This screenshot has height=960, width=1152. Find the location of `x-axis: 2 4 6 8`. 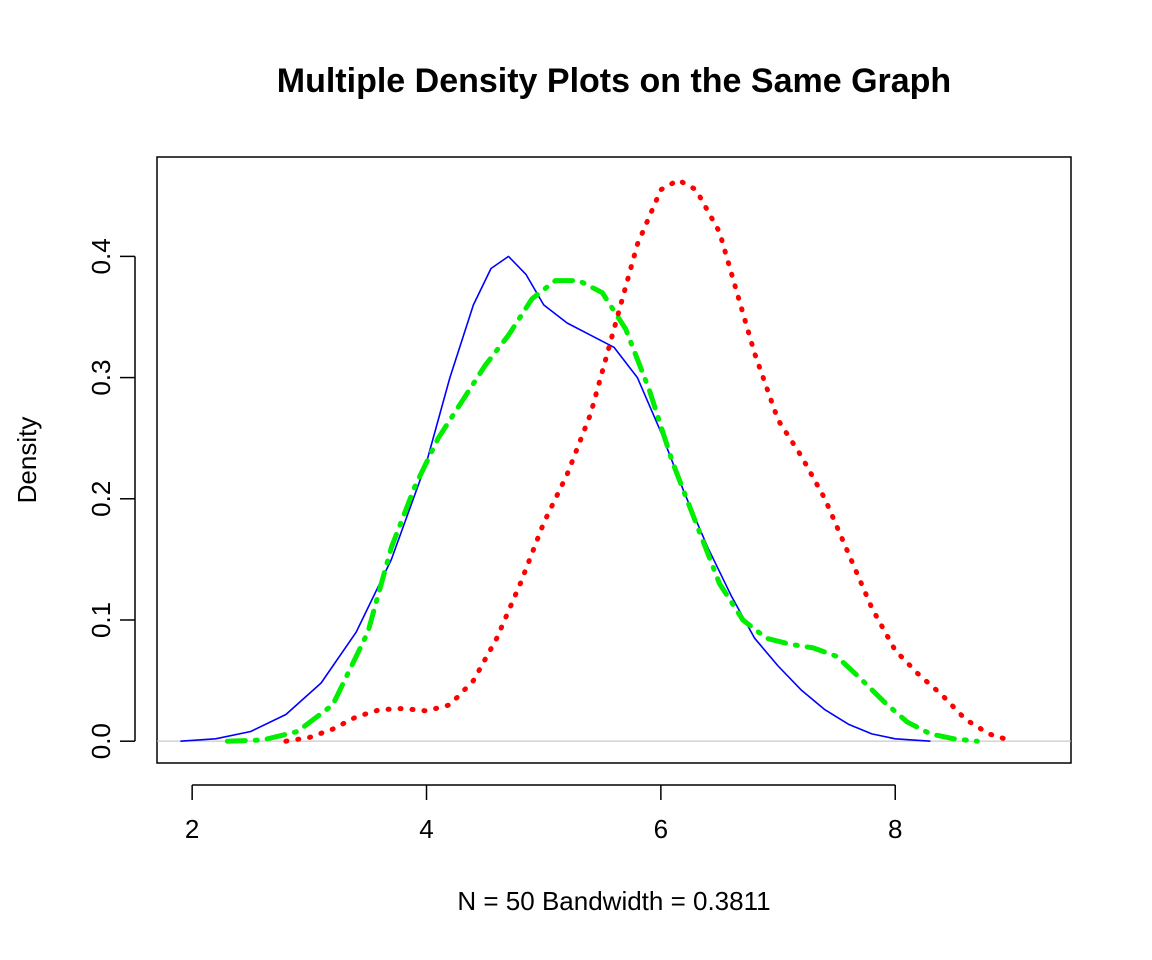

x-axis: 2 4 6 8 is located at coordinates (543, 814).